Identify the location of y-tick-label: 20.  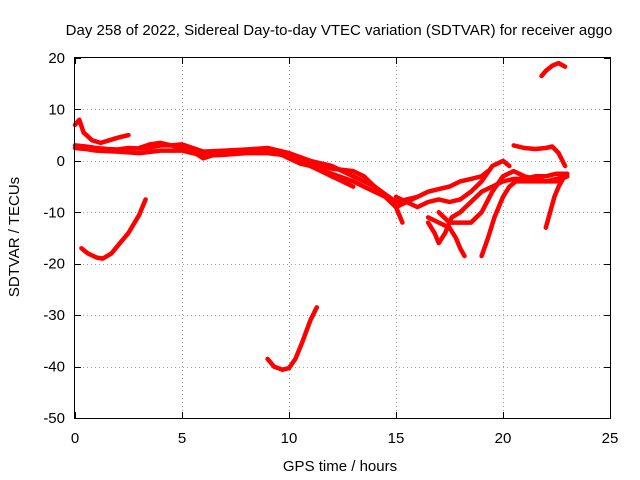
(56, 58).